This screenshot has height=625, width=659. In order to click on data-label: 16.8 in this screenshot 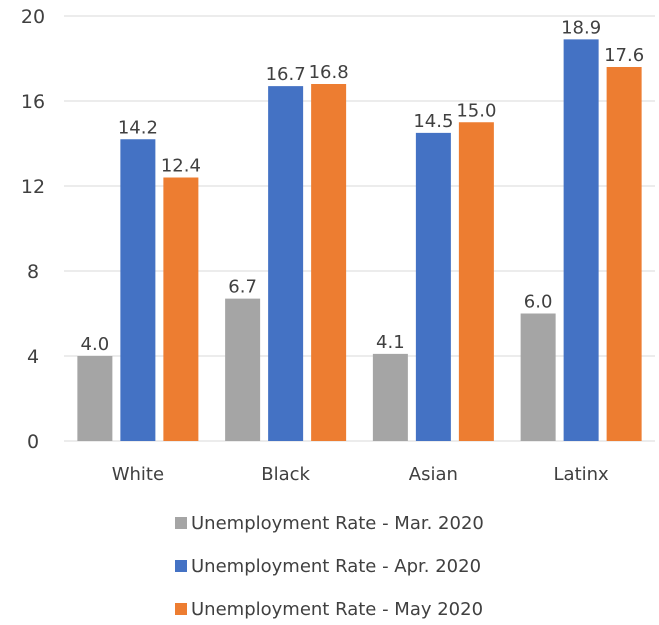, I will do `click(329, 72)`.